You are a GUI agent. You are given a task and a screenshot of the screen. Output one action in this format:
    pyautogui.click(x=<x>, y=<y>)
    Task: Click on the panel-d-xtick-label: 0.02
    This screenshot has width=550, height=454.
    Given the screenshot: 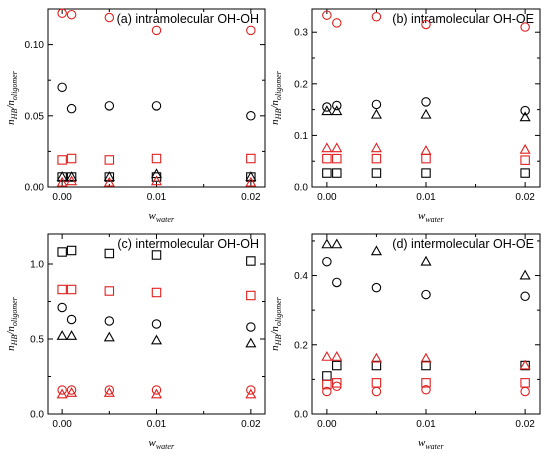 What is the action you would take?
    pyautogui.click(x=525, y=424)
    